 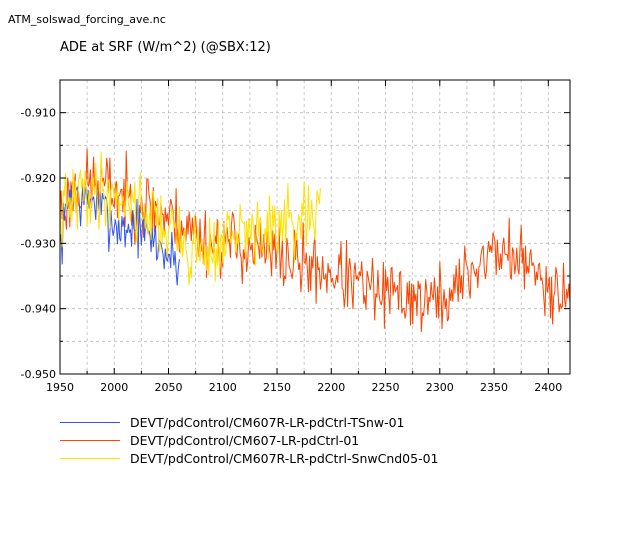 I want to click on x-tick-label: 2050, so click(x=169, y=387).